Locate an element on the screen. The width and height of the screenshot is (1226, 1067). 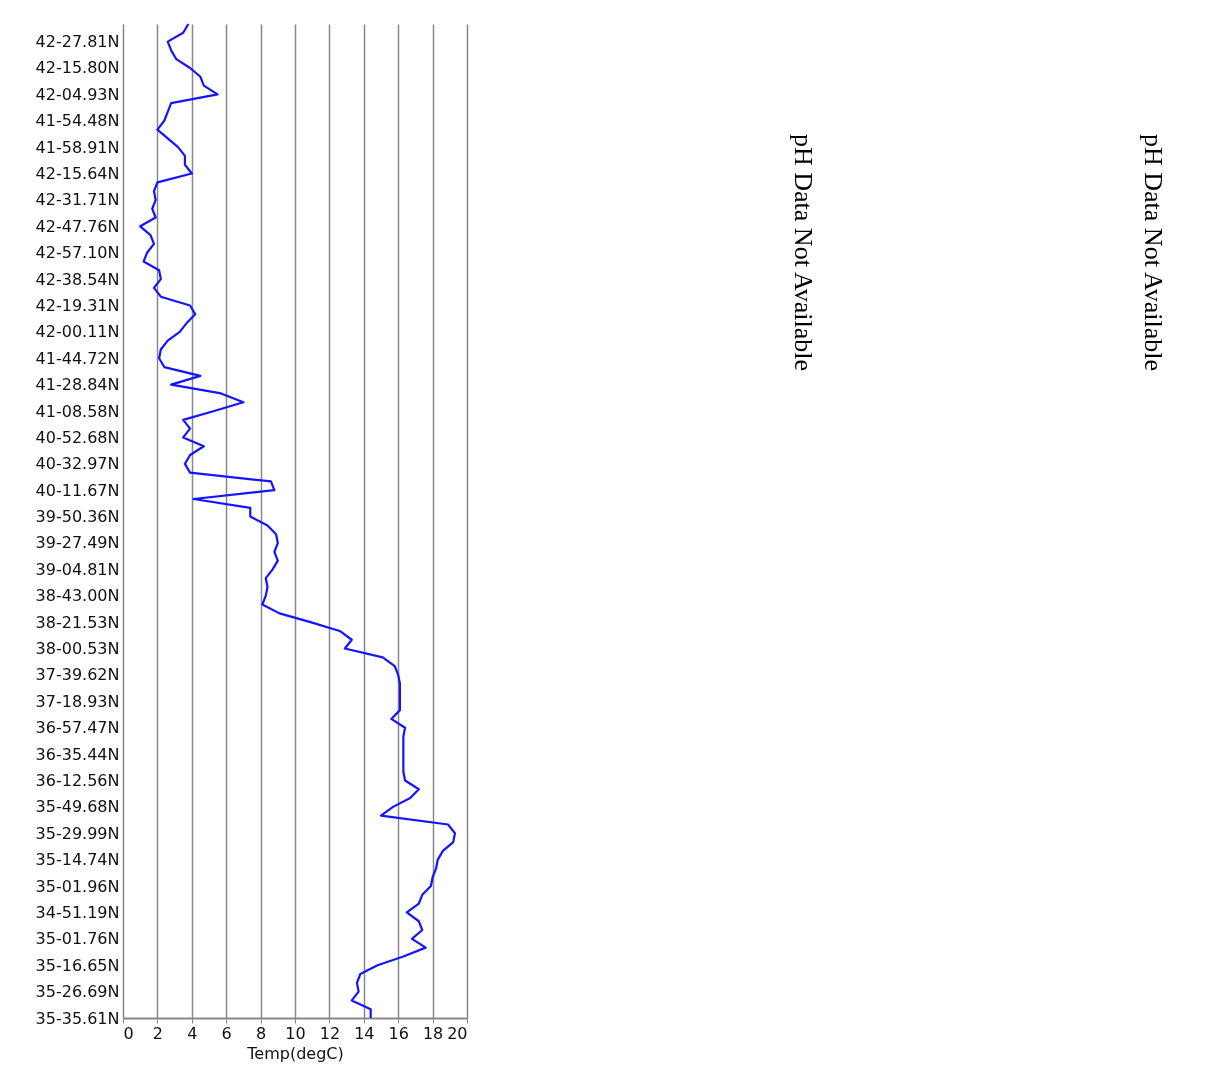
x-tick-label: 8 is located at coordinates (261, 1033).